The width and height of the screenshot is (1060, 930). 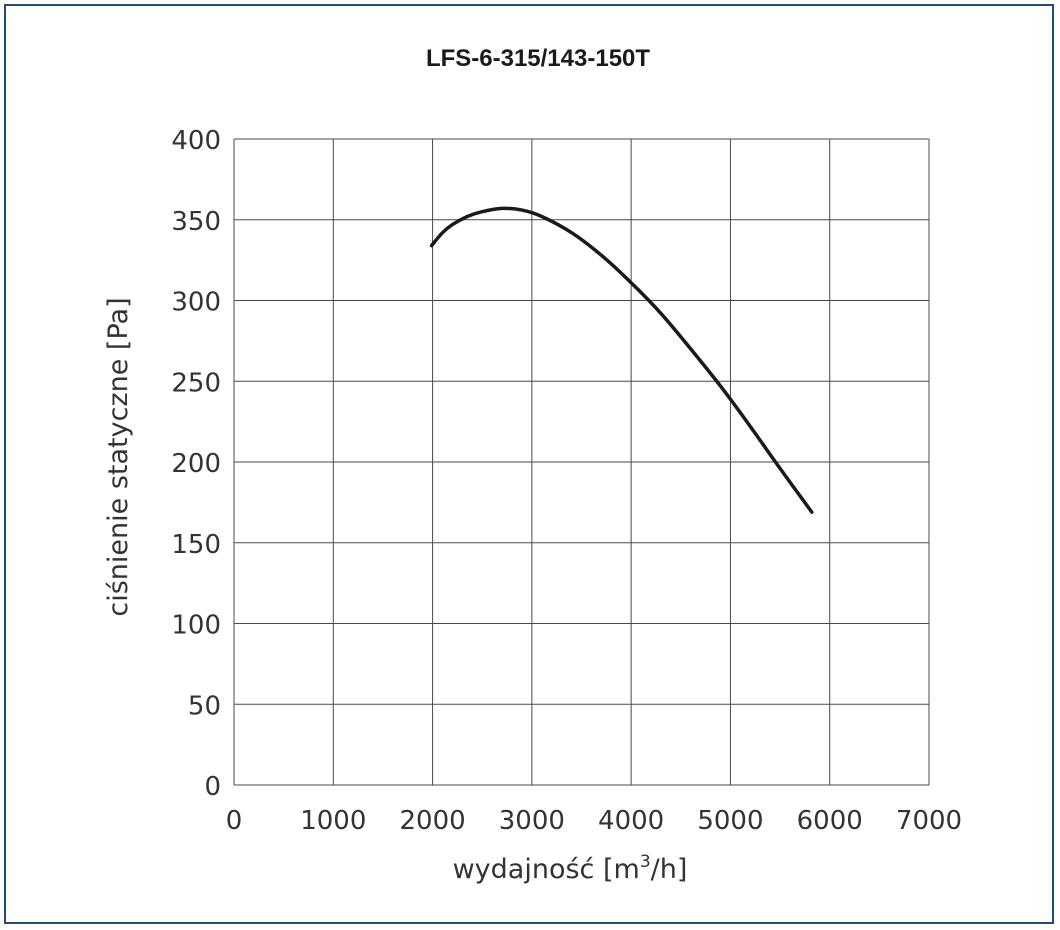 What do you see at coordinates (929, 821) in the screenshot?
I see `x-tick-label: 7000` at bounding box center [929, 821].